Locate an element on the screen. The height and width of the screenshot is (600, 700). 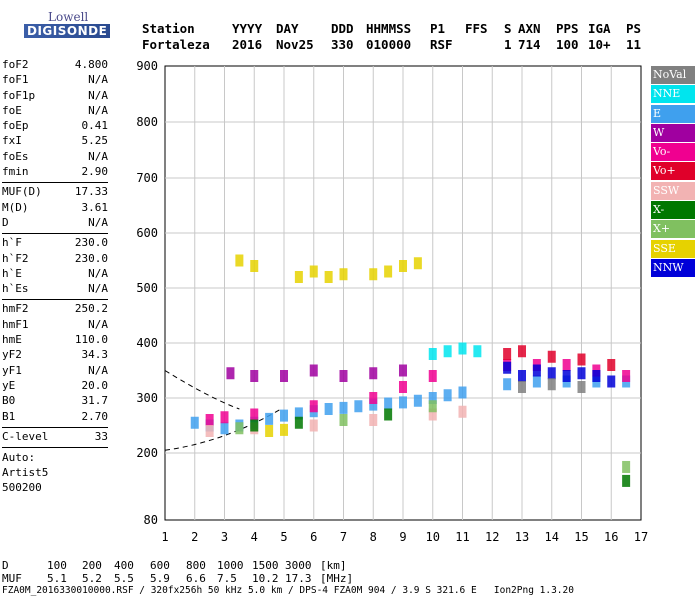
x-tick-label: 13 is located at coordinates (522, 537).